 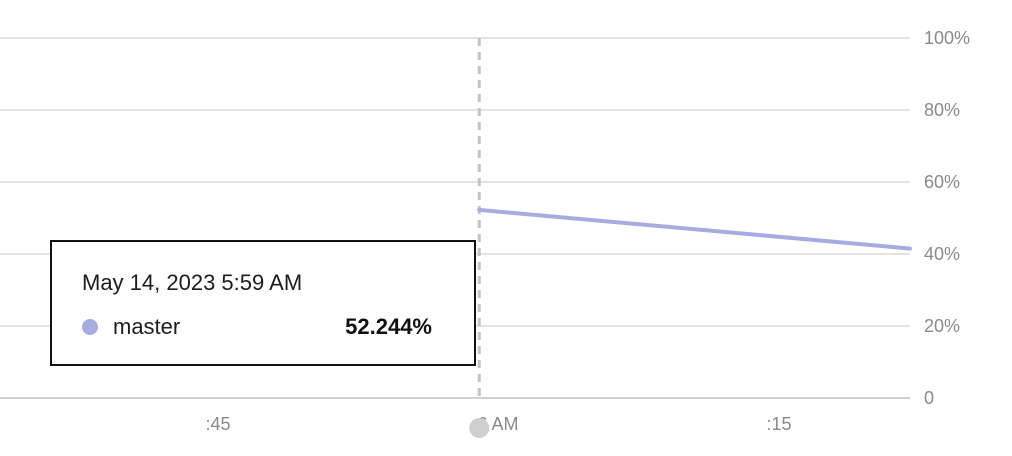 What do you see at coordinates (947, 218) in the screenshot?
I see `y-axis-ticks: 0 20% 40% 60% 80% 100%` at bounding box center [947, 218].